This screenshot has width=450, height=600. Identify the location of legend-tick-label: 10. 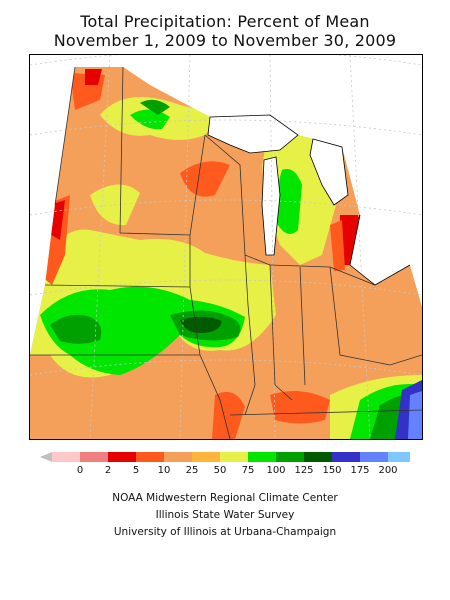
(164, 470).